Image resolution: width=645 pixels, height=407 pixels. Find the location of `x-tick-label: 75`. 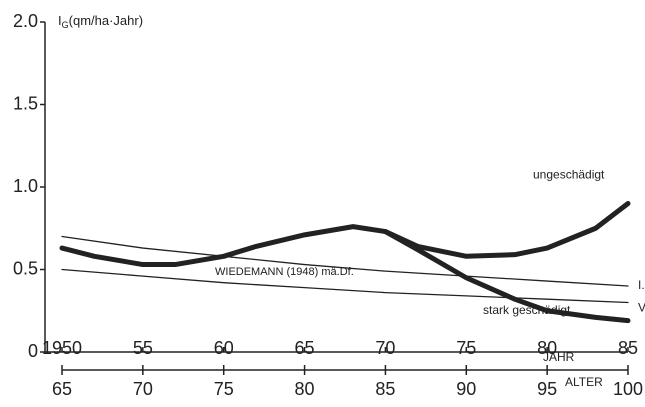

x-tick-label: 75 is located at coordinates (466, 348).